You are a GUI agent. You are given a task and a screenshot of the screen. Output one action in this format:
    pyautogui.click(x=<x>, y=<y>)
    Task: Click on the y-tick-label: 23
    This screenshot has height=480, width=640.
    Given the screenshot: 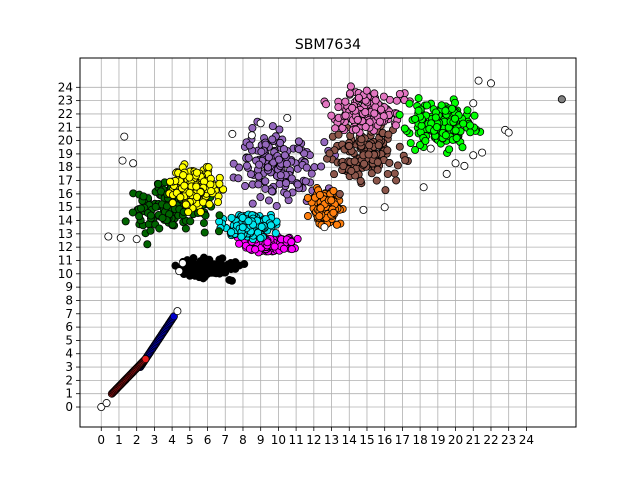 What is the action you would take?
    pyautogui.click(x=65, y=101)
    